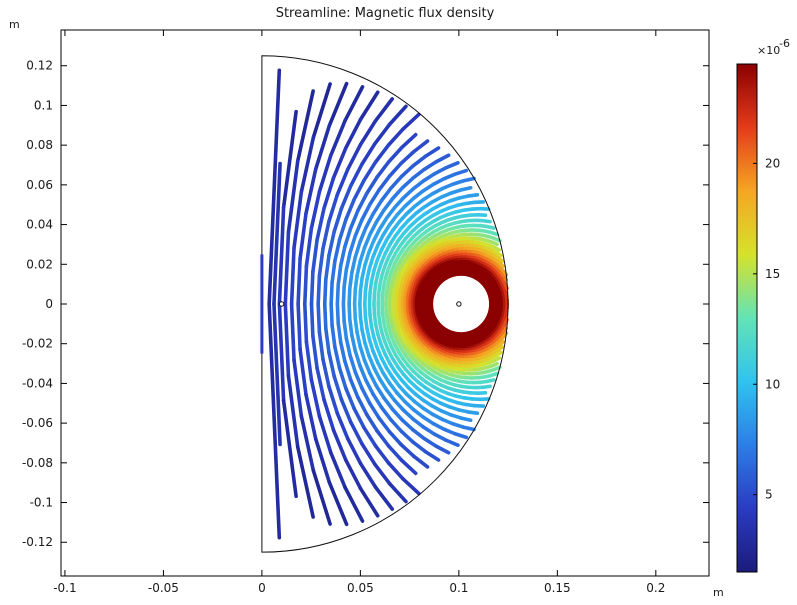  Describe the element at coordinates (64, 588) in the screenshot. I see `x-tick-label: -0.1` at that location.